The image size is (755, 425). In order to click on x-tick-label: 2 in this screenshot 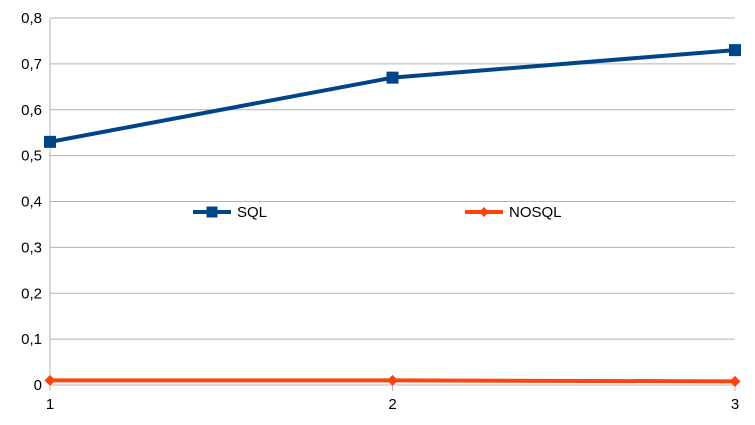, I will do `click(392, 404)`.